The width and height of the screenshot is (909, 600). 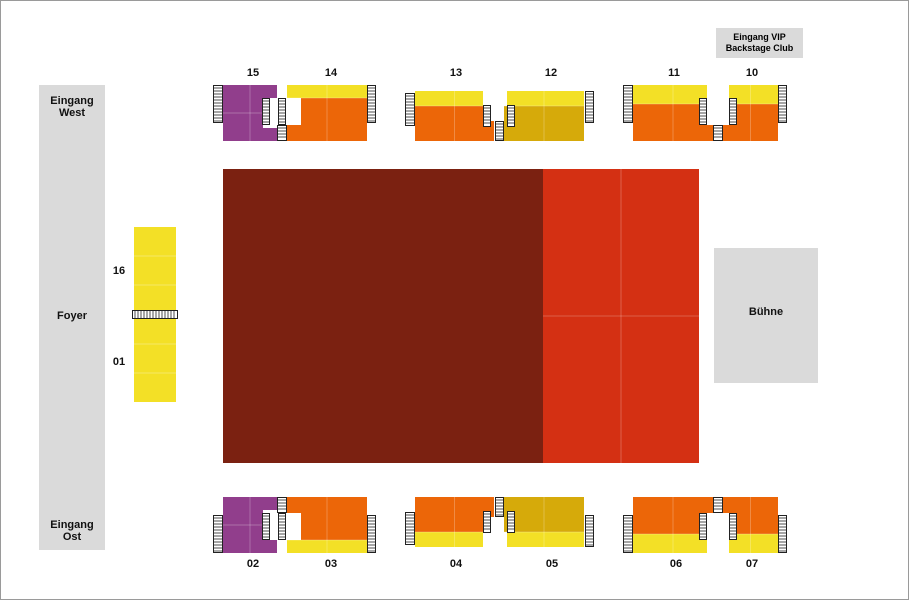 I want to click on block-label-01: 01, so click(x=119, y=362).